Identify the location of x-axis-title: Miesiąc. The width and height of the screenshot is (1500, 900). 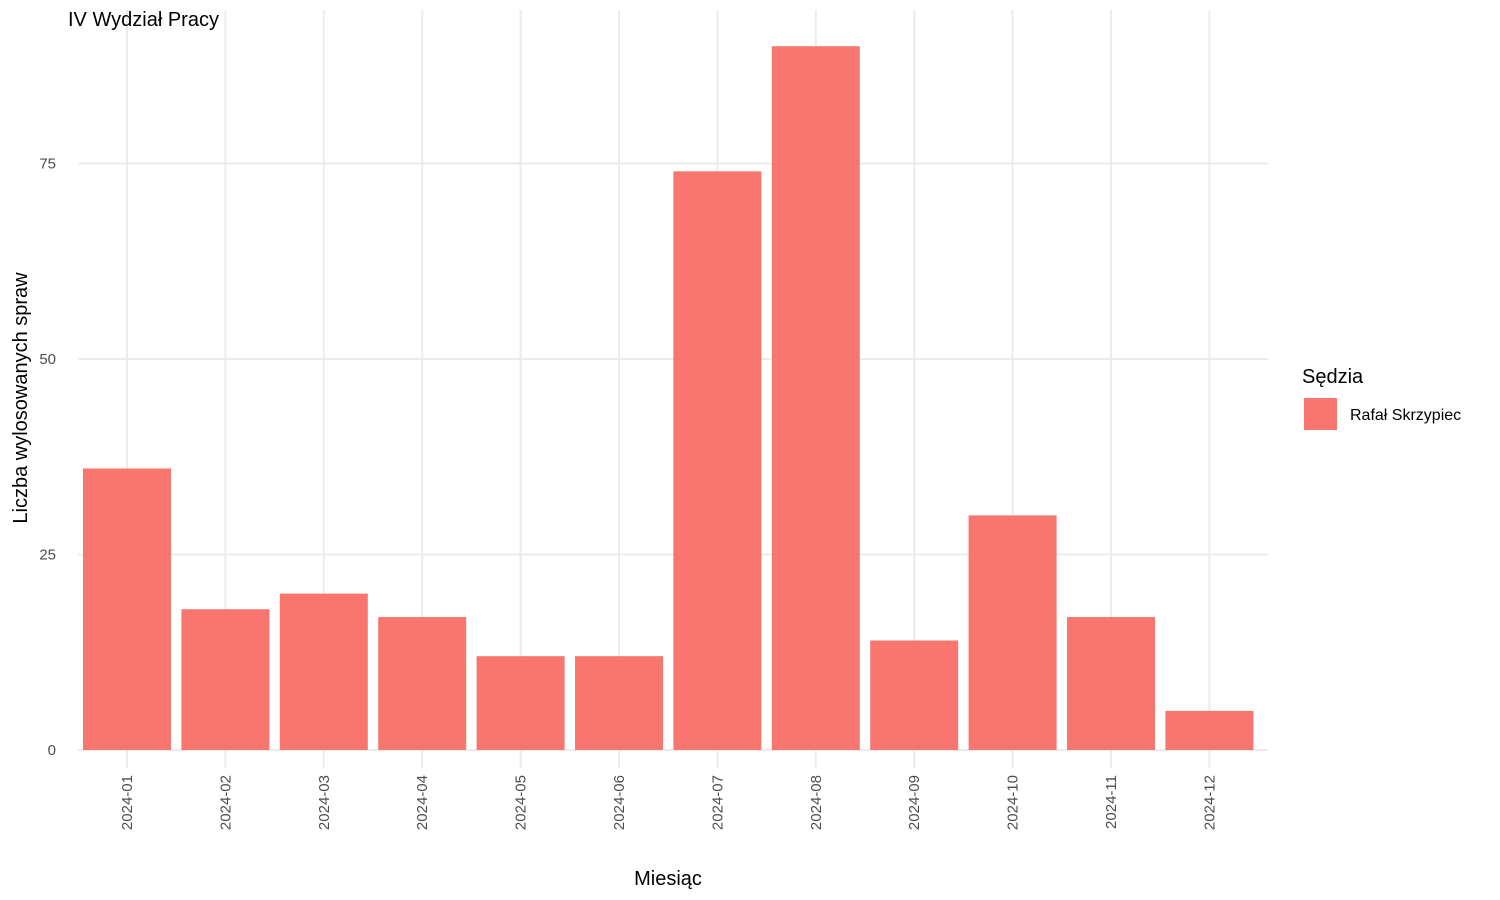
(668, 879).